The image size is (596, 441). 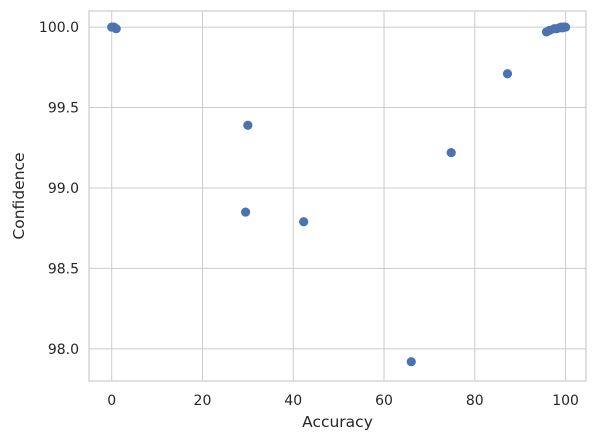 I want to click on x-tick-label: 80, so click(x=475, y=401).